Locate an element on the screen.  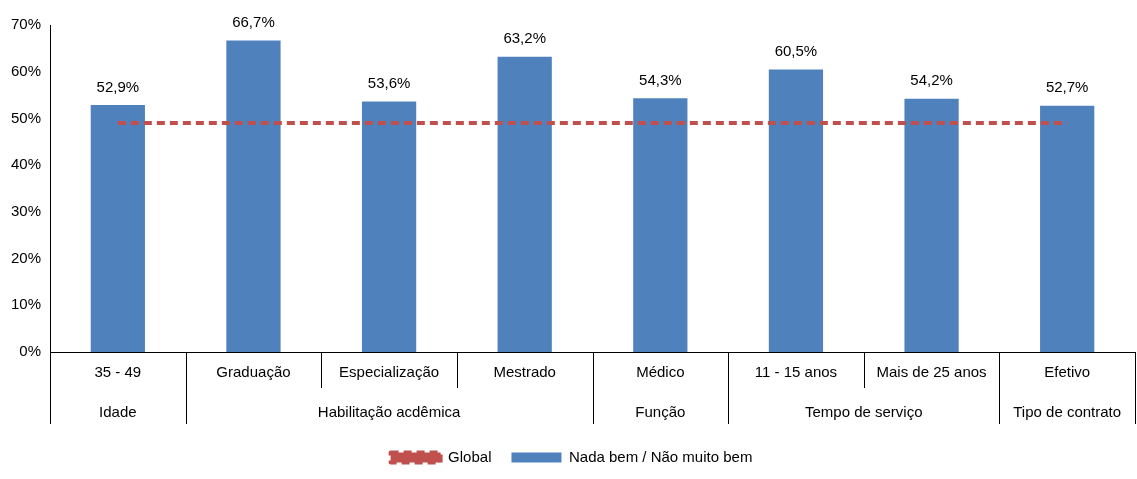
data-label: 60,5% is located at coordinates (796, 51).